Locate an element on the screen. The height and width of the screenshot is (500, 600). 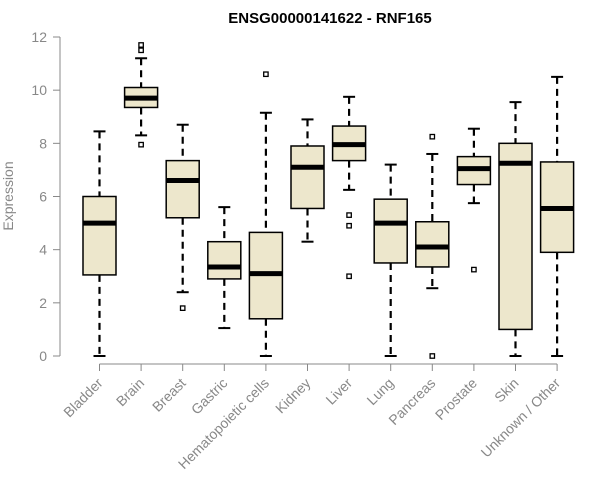
x-tick-label: Kidney is located at coordinates (293, 396).